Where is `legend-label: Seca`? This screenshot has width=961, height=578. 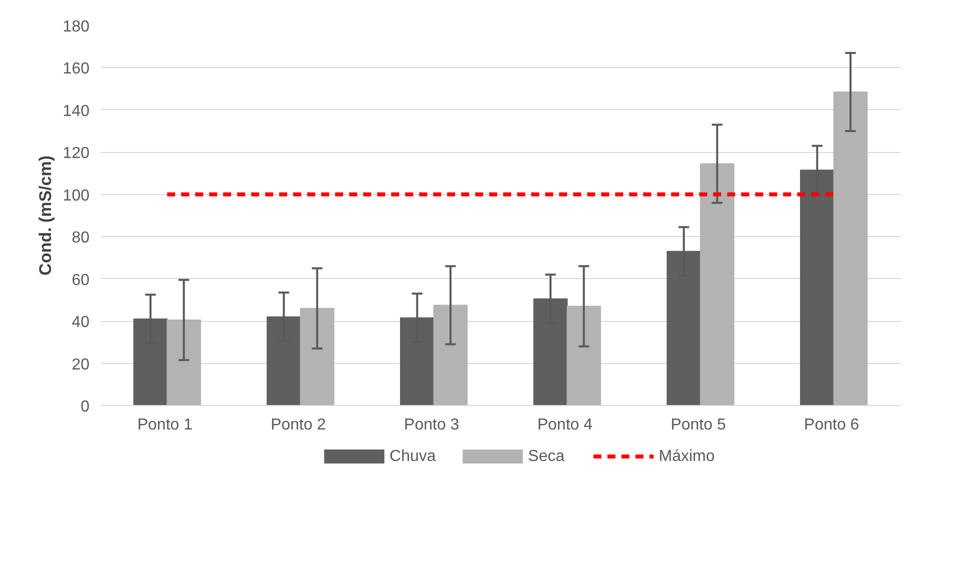 legend-label: Seca is located at coordinates (546, 456).